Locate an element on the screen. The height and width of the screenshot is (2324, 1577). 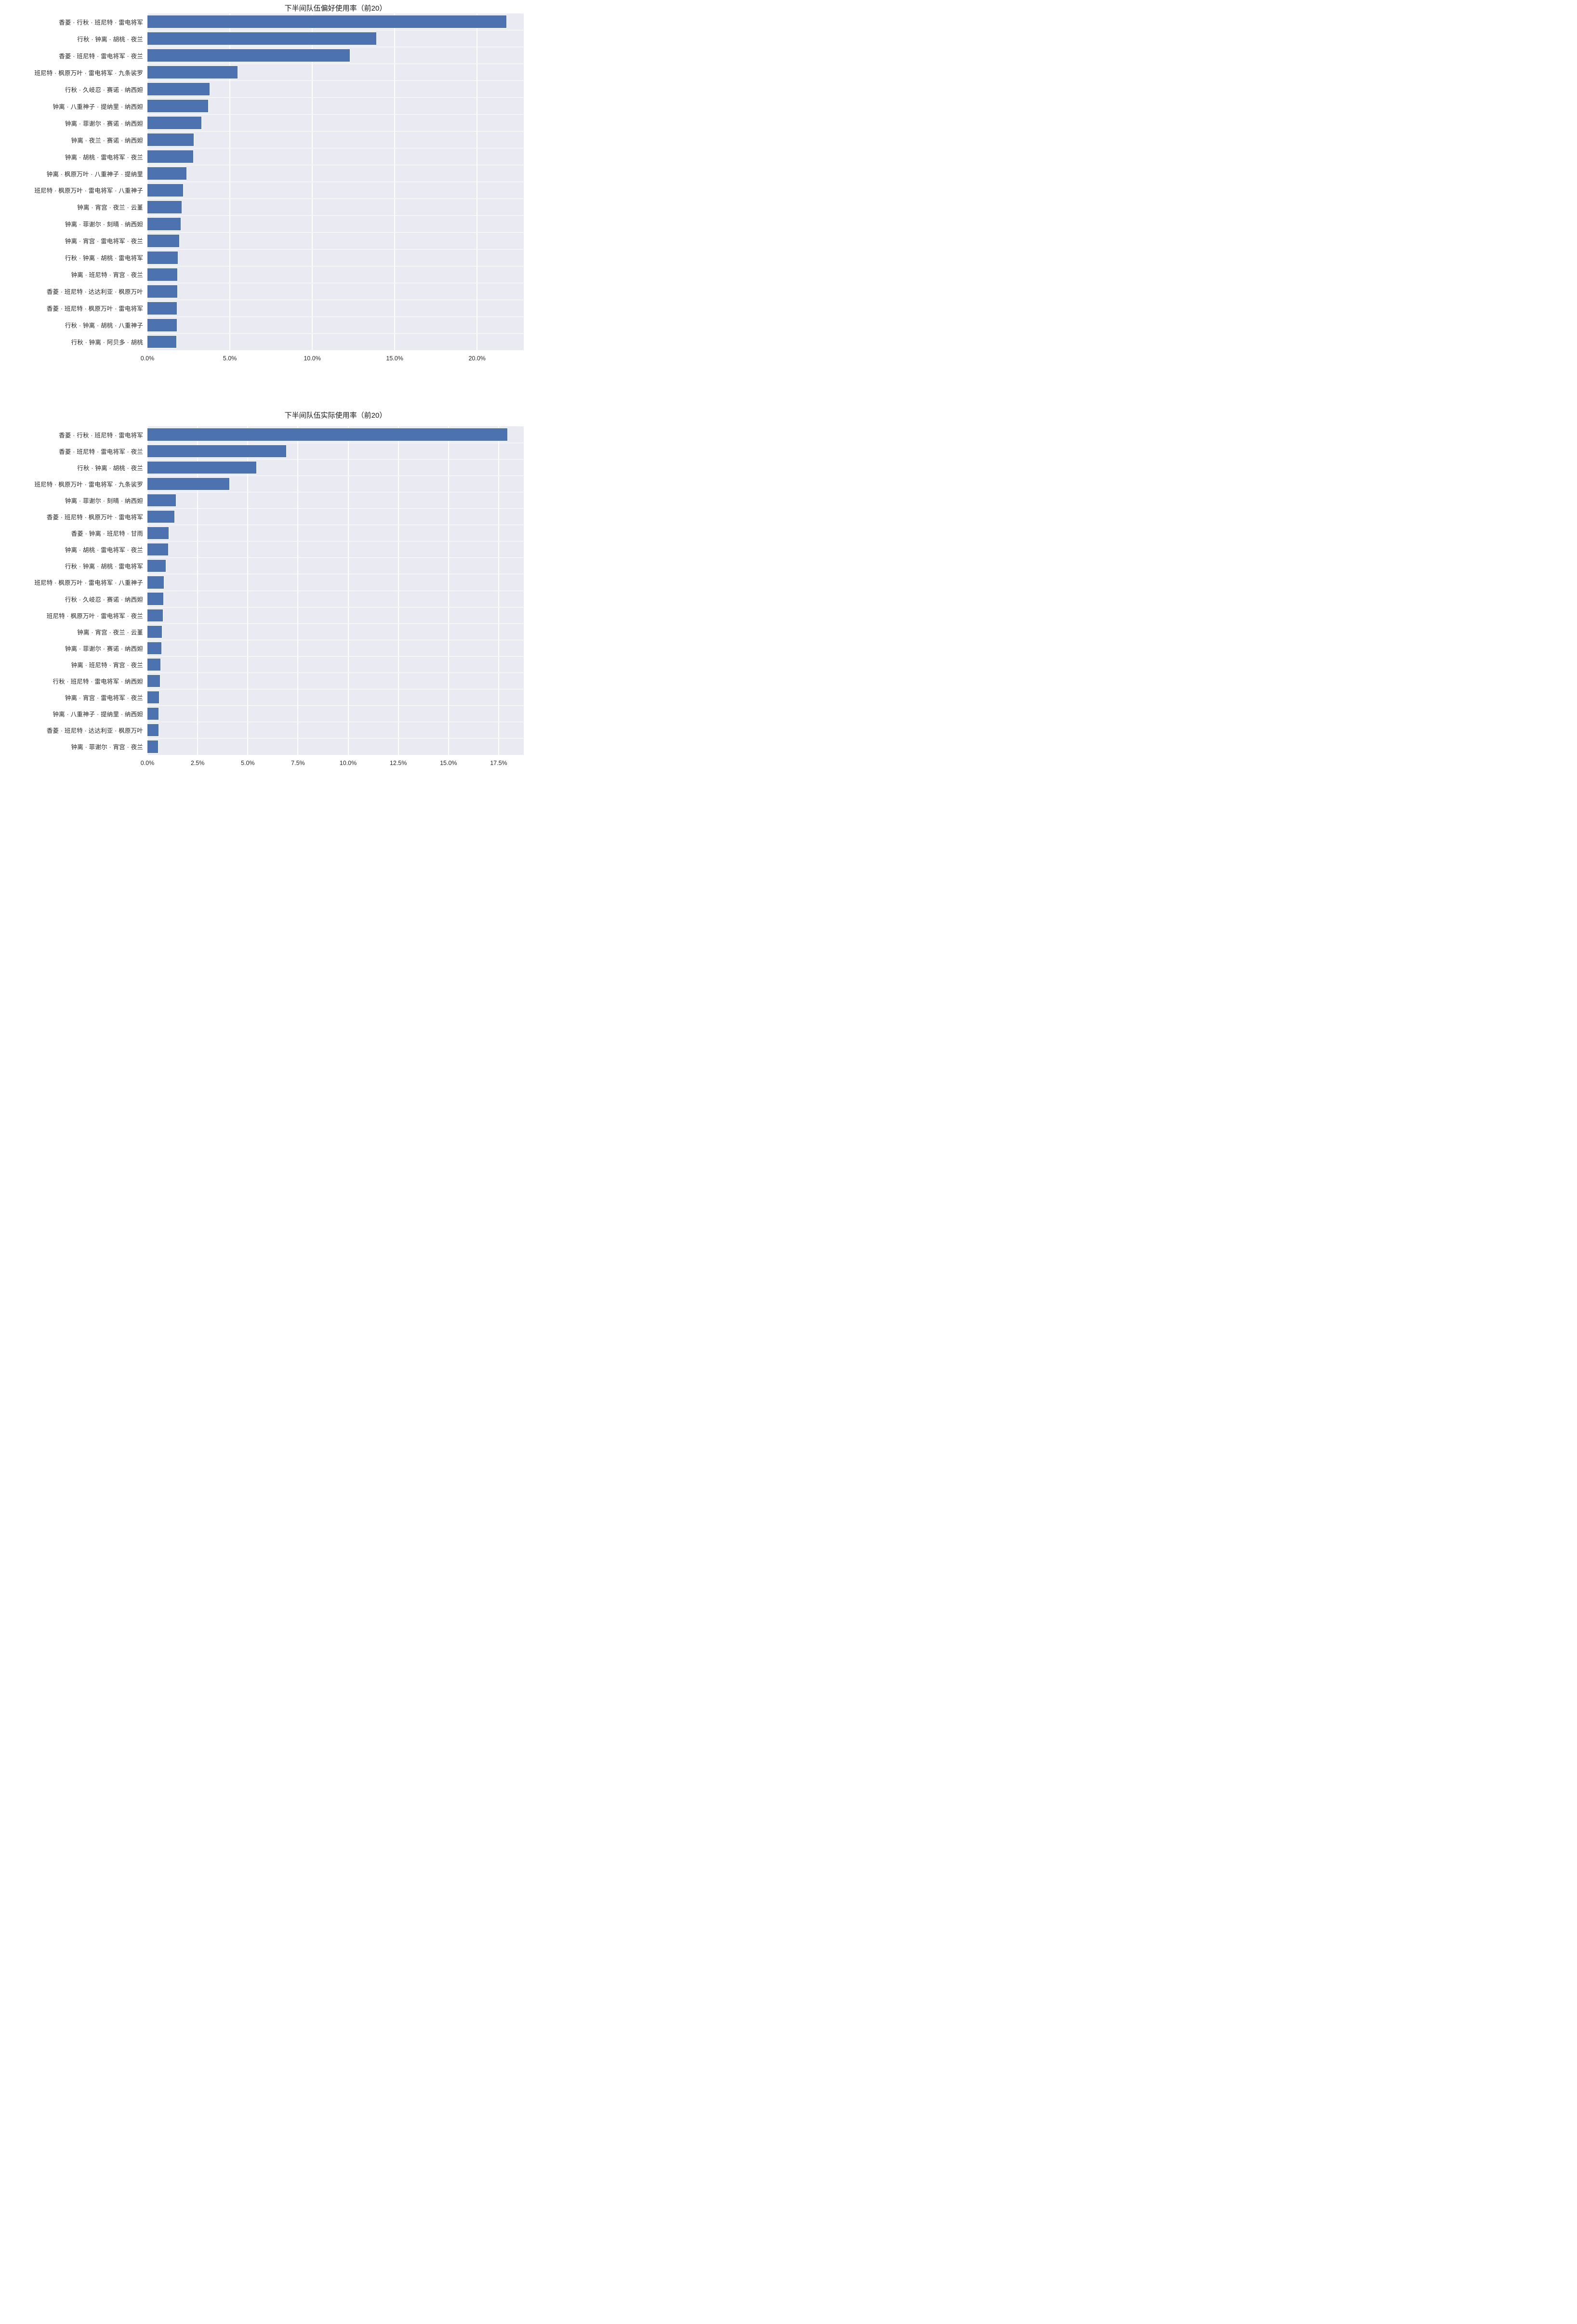
category-label: 行秋 · 班尼特 · 雷电将军 · 纳西妲 is located at coordinates (98, 682).